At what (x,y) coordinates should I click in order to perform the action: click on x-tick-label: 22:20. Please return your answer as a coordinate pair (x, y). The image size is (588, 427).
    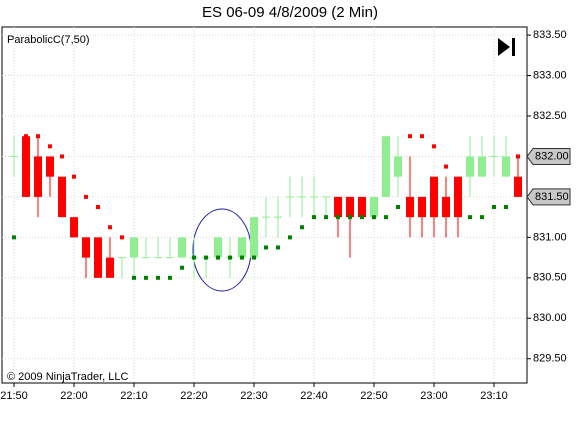
    Looking at the image, I should click on (194, 396).